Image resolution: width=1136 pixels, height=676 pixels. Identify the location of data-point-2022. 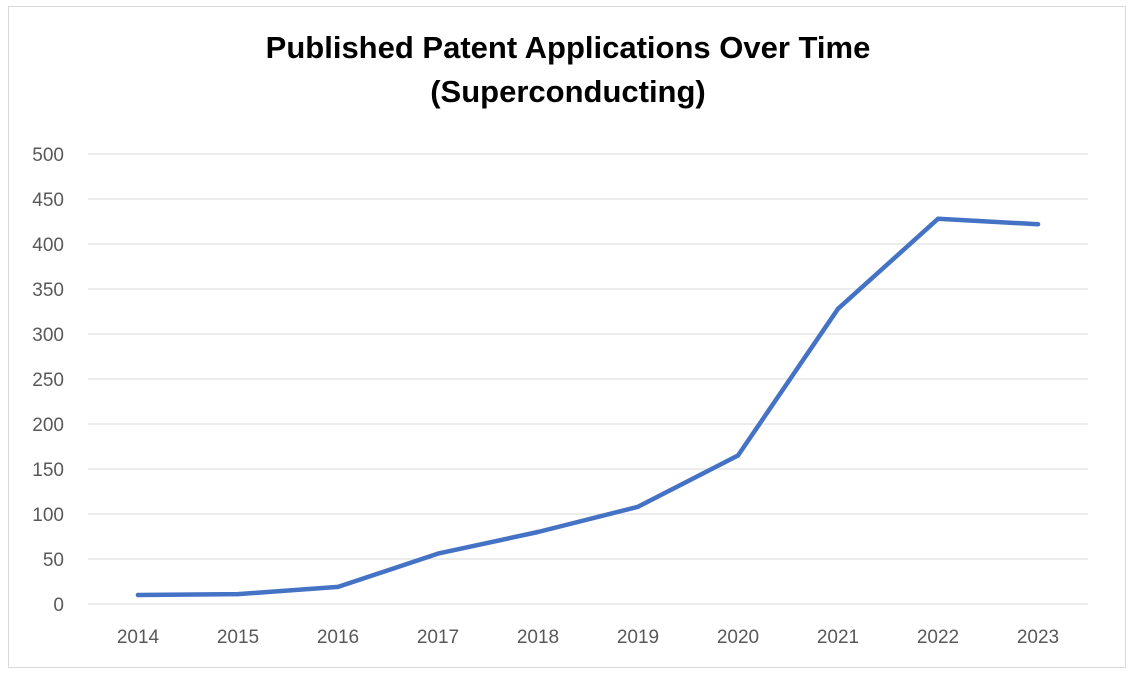
(938, 218).